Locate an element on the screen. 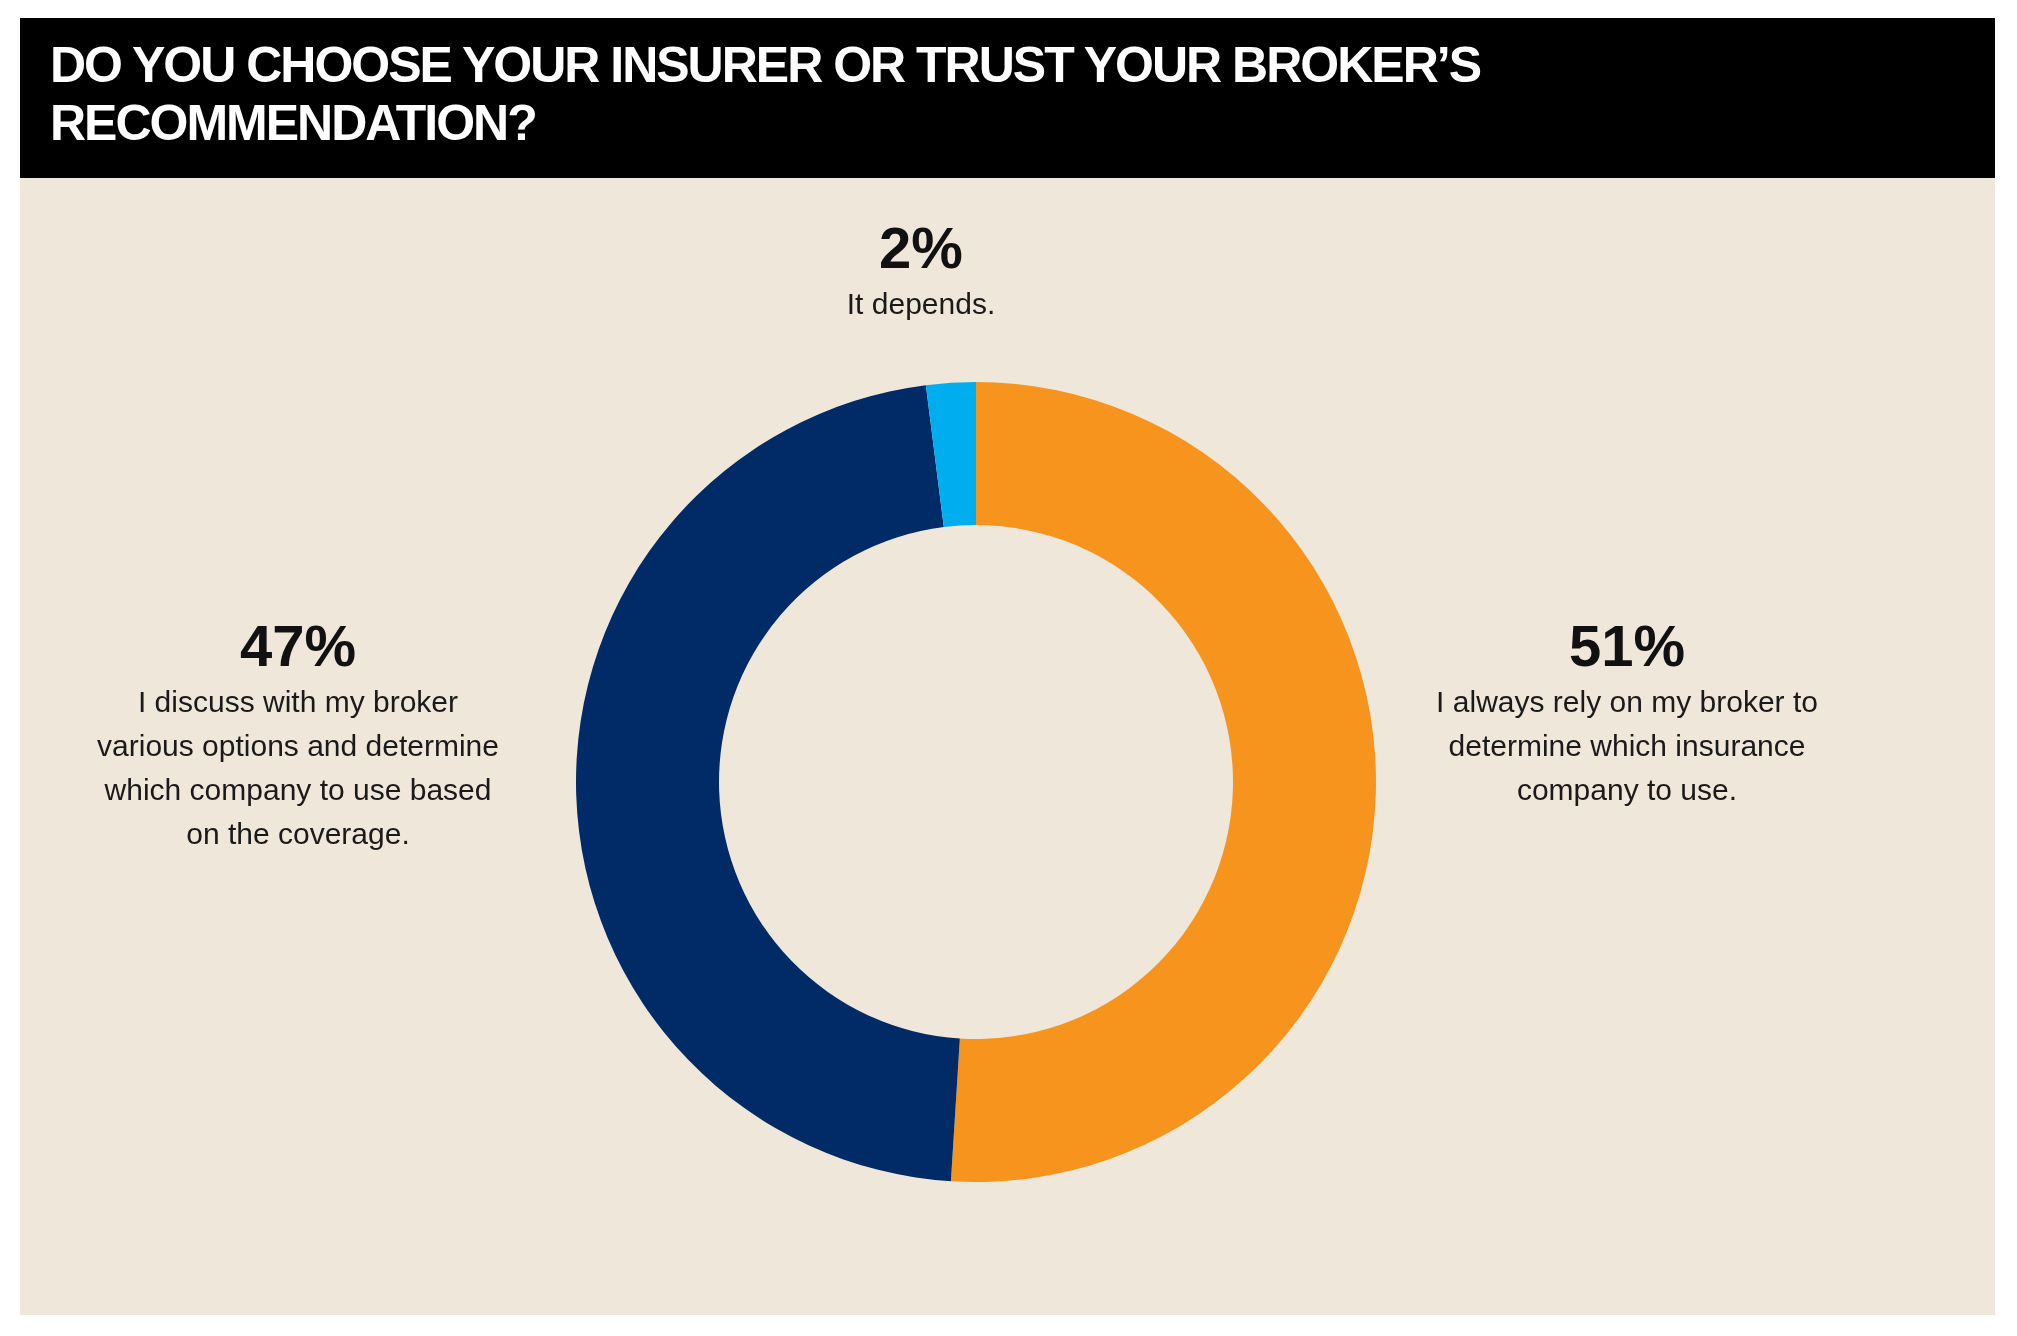 The image size is (2017, 1336). data-label: 2% is located at coordinates (921, 247).